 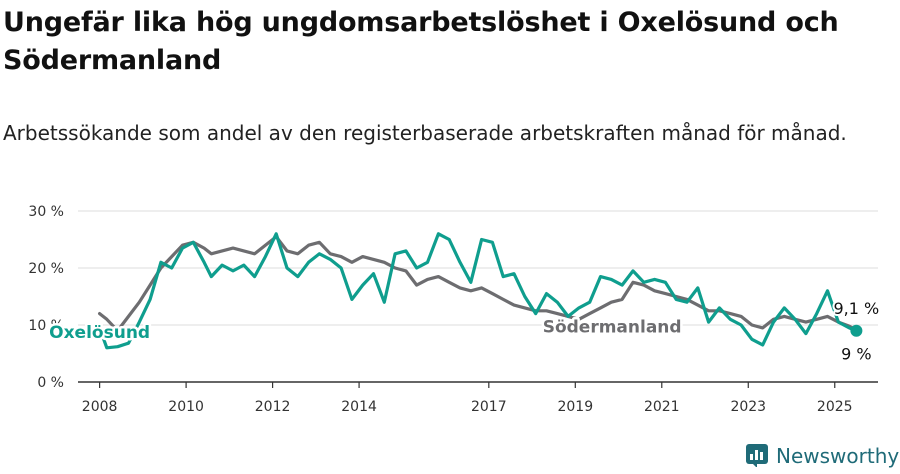 I want to click on x-tick-label: 2023, so click(x=748, y=407).